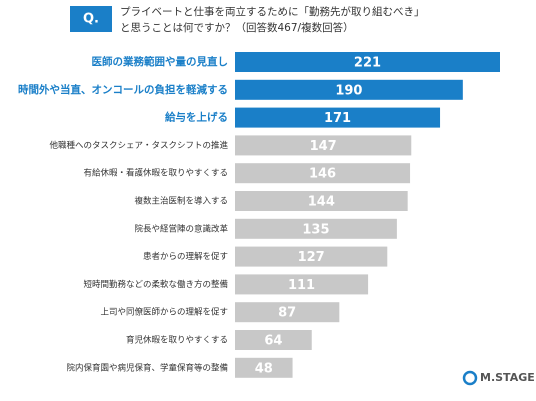 This screenshot has height=401, width=536. What do you see at coordinates (185, 256) in the screenshot?
I see `category-label: 患者からの理解を促す` at bounding box center [185, 256].